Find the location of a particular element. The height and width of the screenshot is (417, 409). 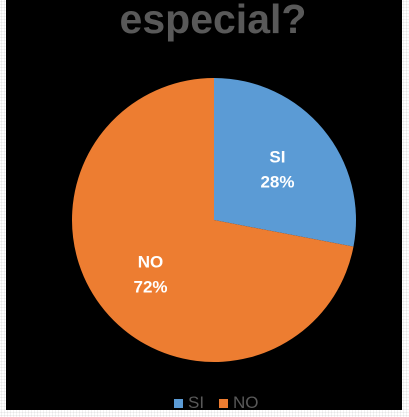

slice-percent-label-no: 72% is located at coordinates (151, 286).